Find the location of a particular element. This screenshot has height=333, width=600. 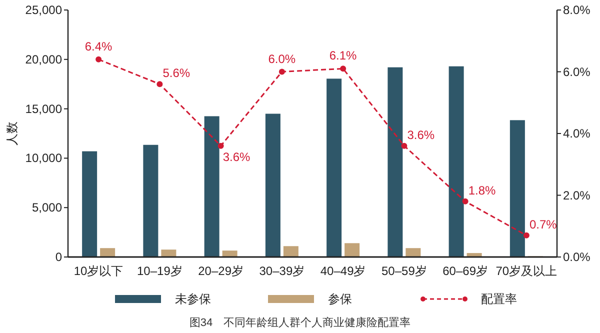

y2-tick-label: 0.0% is located at coordinates (577, 257).